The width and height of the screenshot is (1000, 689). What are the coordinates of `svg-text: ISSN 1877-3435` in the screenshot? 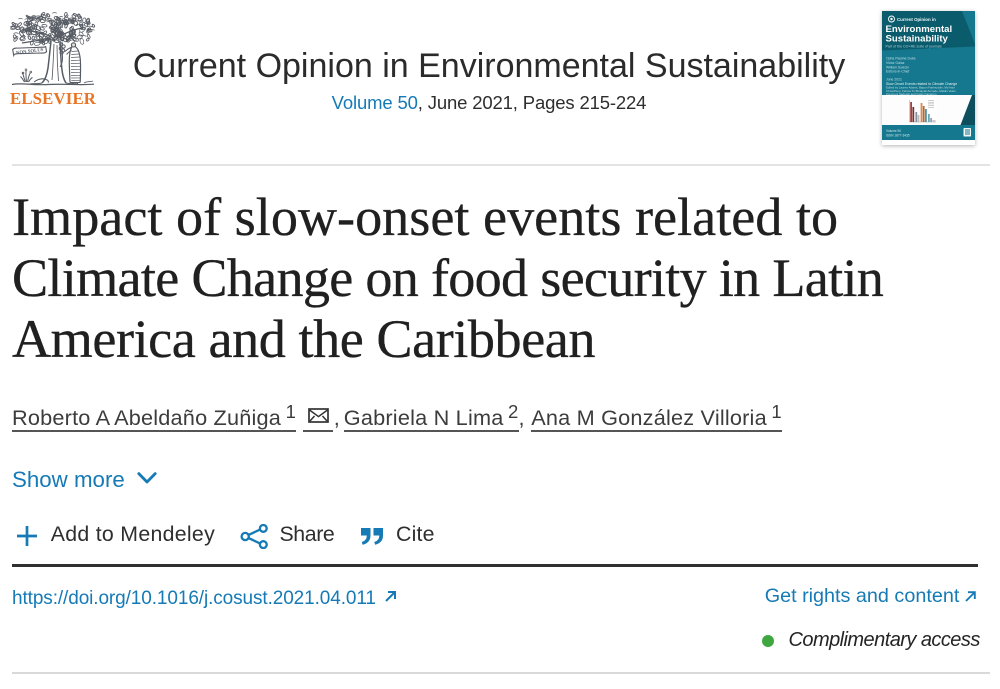 It's located at (898, 135).